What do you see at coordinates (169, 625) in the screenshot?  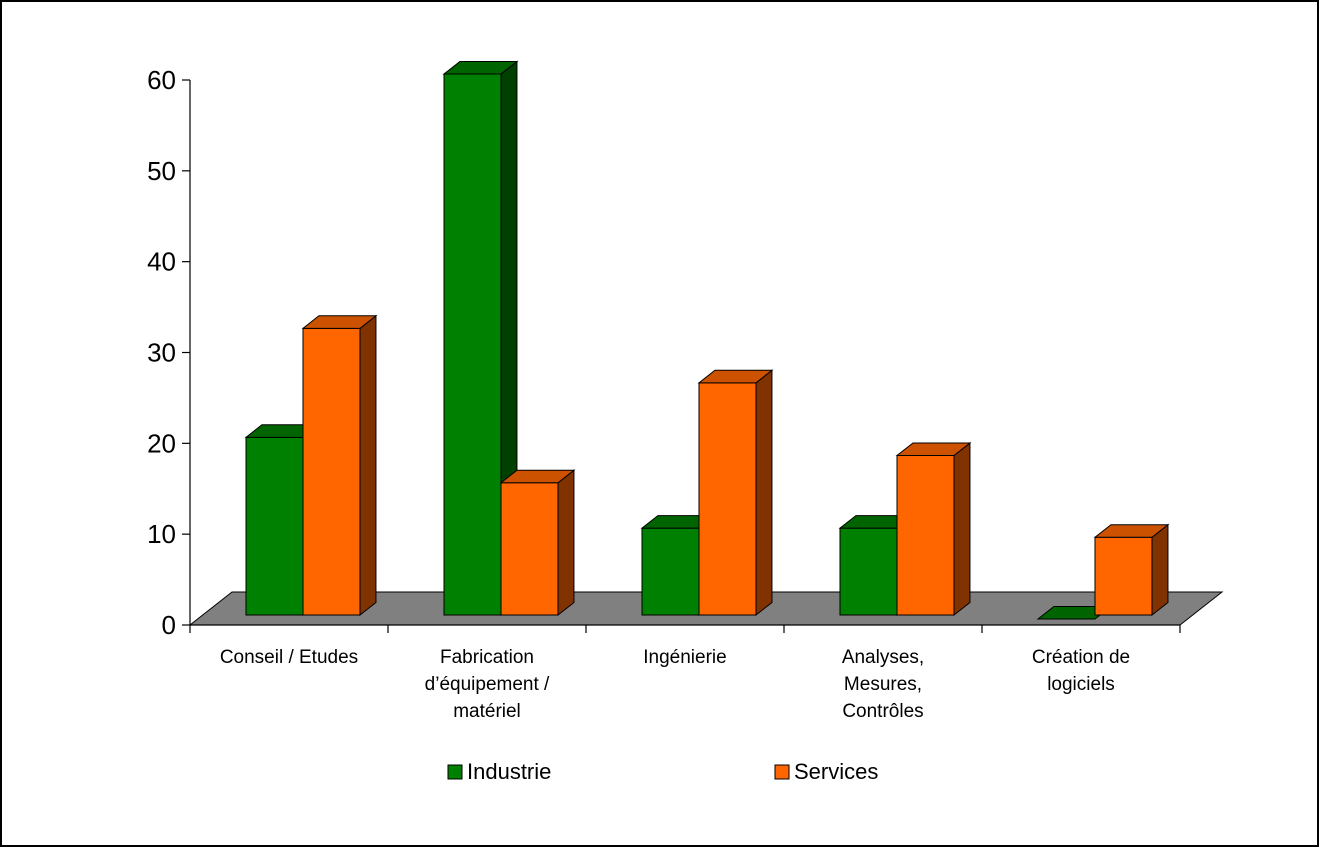 I see `y-tick-label: 0` at bounding box center [169, 625].